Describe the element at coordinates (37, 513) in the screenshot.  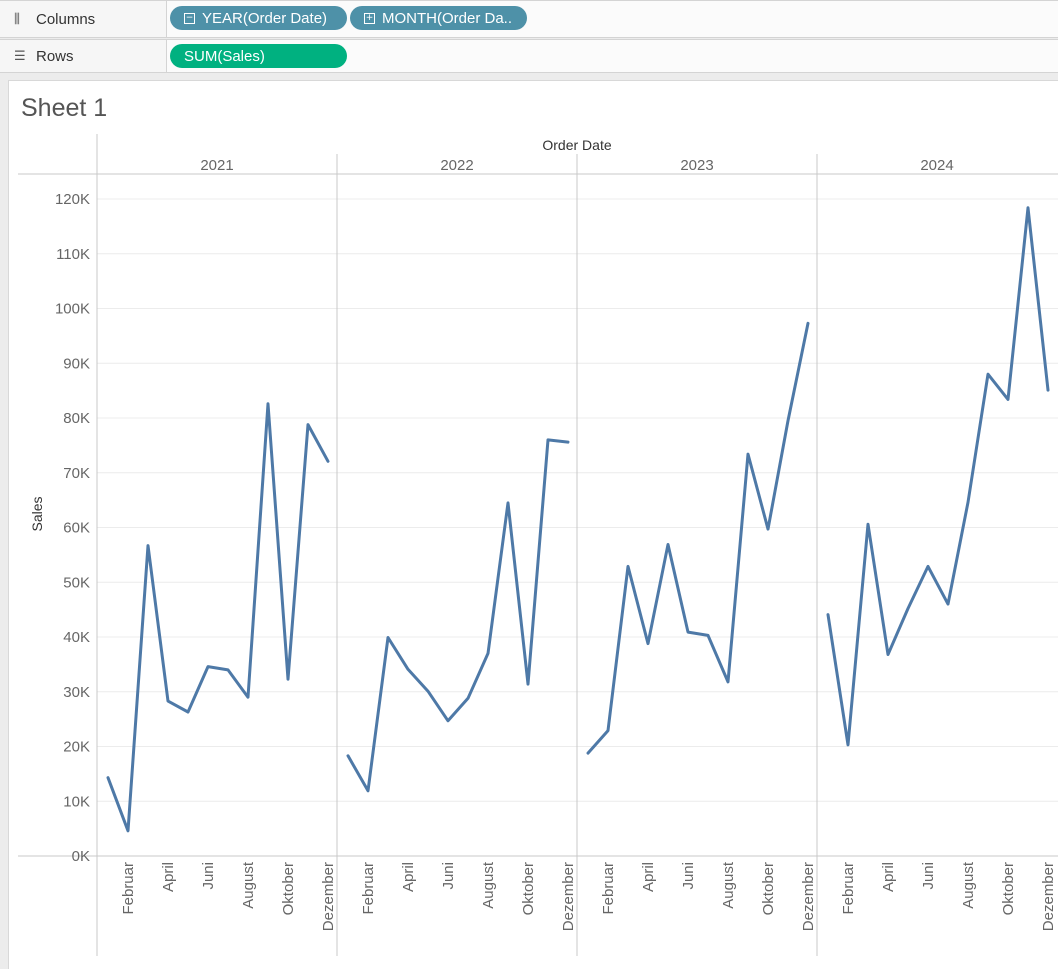
I see `y-axis-title: Sales` at that location.